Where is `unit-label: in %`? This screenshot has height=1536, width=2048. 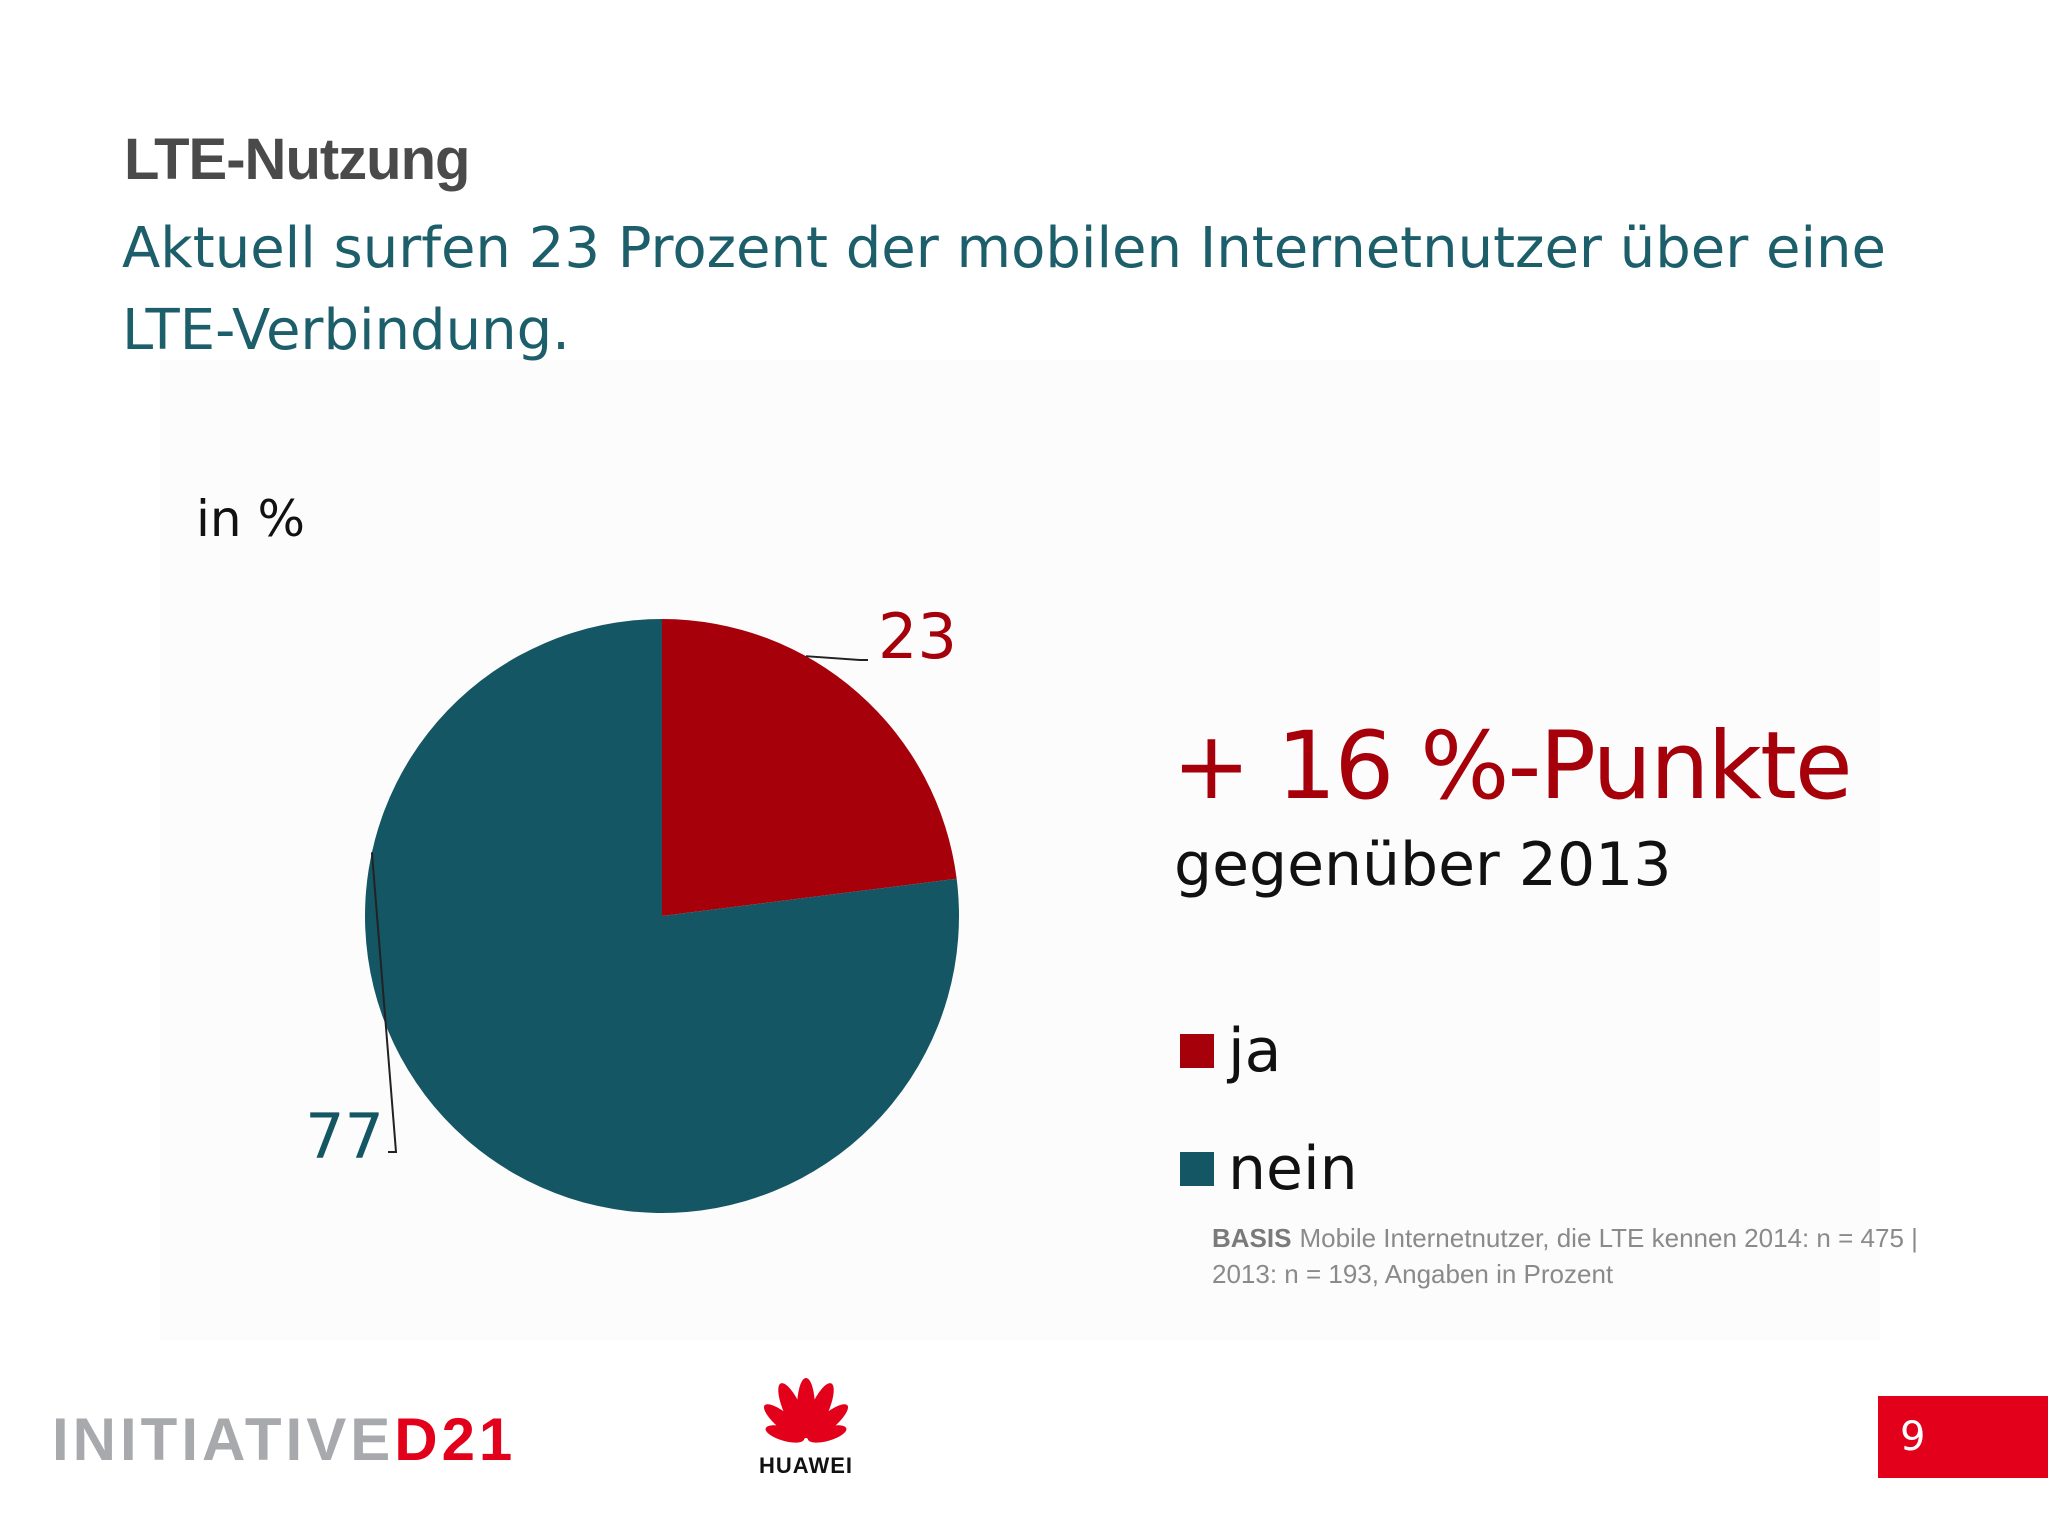 unit-label: in % is located at coordinates (250, 519).